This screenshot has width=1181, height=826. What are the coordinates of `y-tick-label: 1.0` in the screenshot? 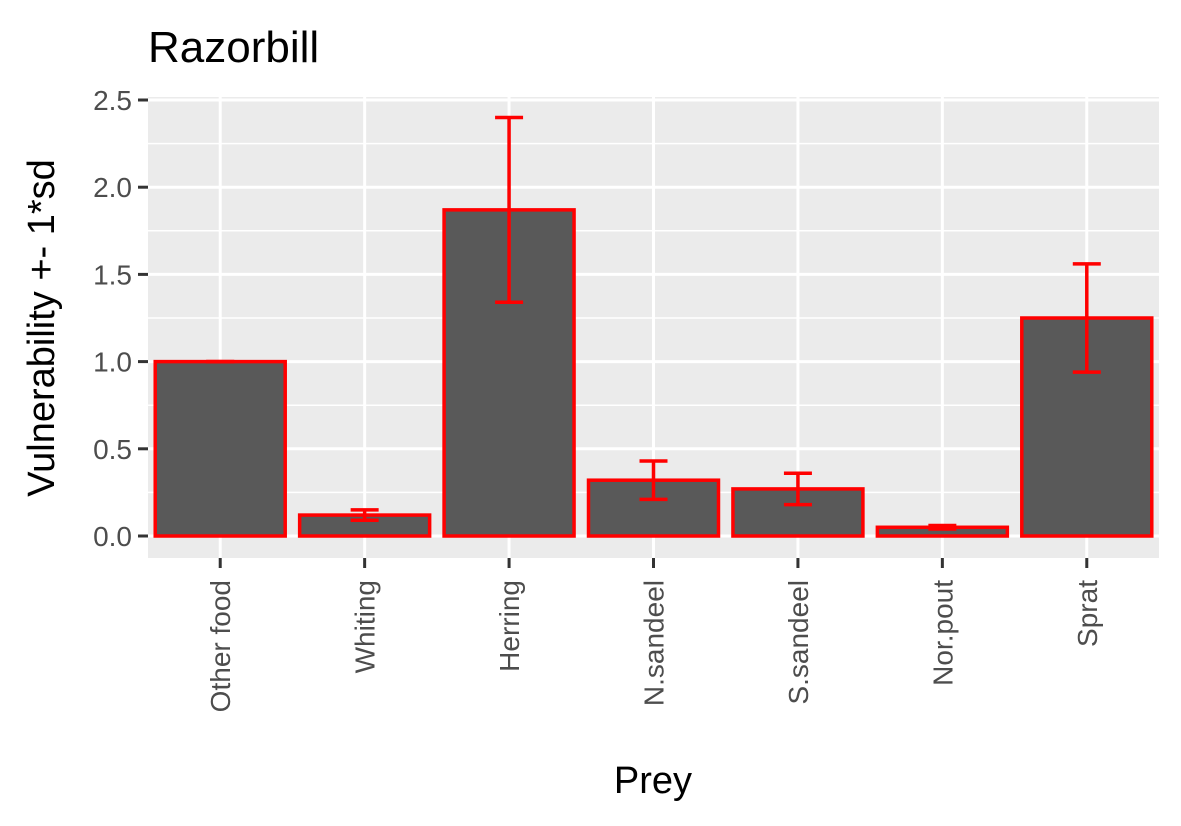 It's located at (112, 362).